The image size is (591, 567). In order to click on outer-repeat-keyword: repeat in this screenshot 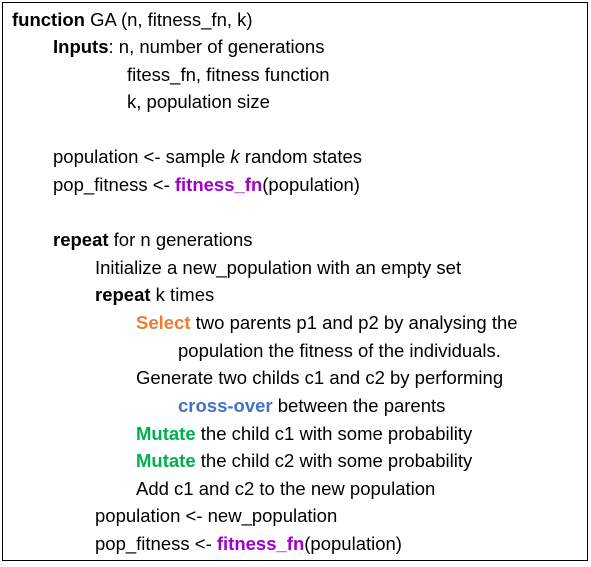, I will do `click(81, 239)`.